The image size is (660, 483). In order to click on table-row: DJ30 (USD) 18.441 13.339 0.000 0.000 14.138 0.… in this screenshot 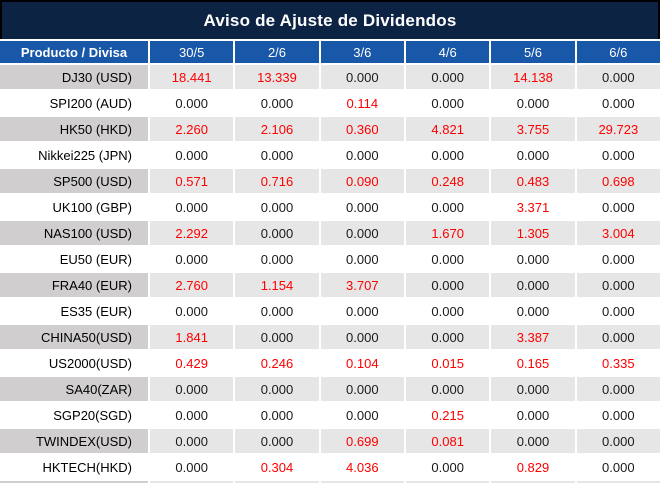, I will do `click(330, 77)`.